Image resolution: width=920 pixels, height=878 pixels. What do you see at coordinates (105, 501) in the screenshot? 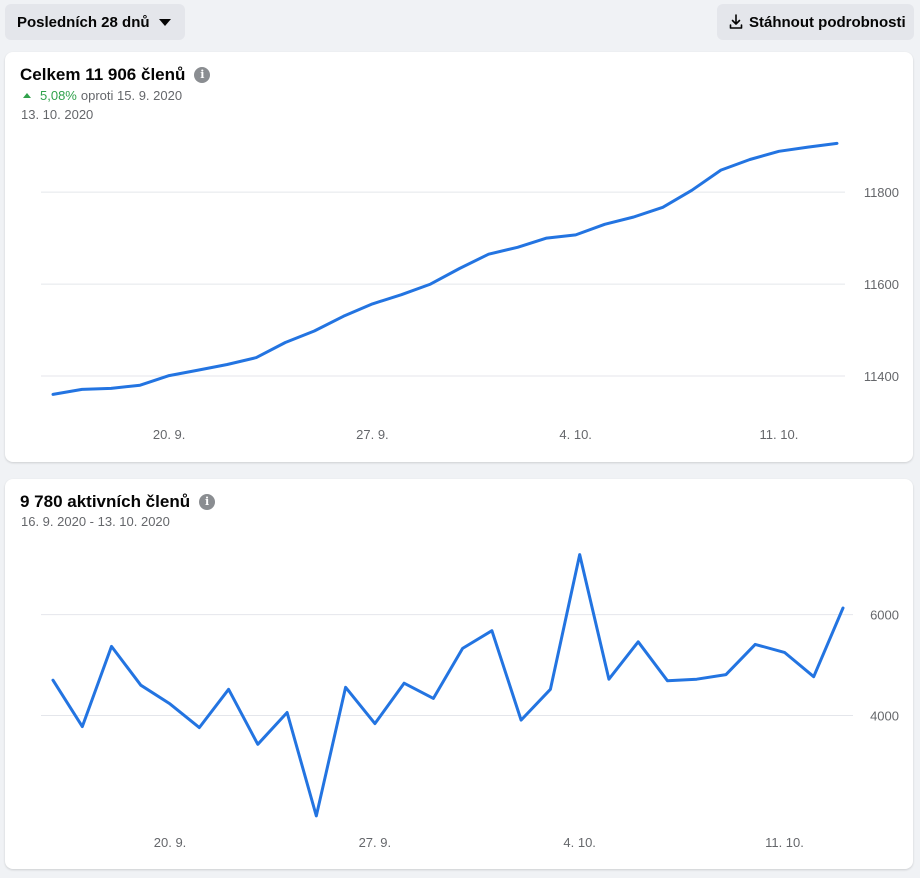
I see `active-members-title: 9 780 aktivních členů` at bounding box center [105, 501].